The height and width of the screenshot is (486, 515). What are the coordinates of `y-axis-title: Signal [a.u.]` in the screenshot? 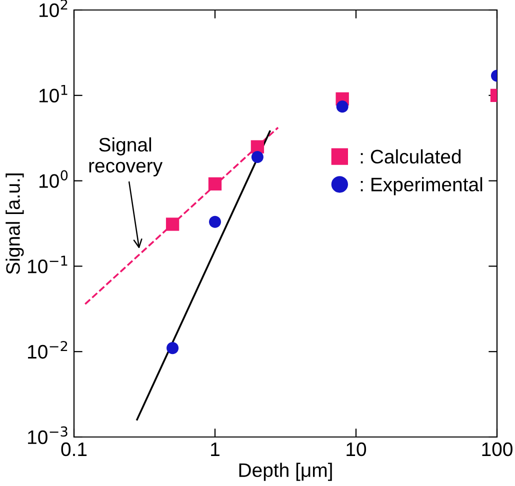 It's located at (15, 224).